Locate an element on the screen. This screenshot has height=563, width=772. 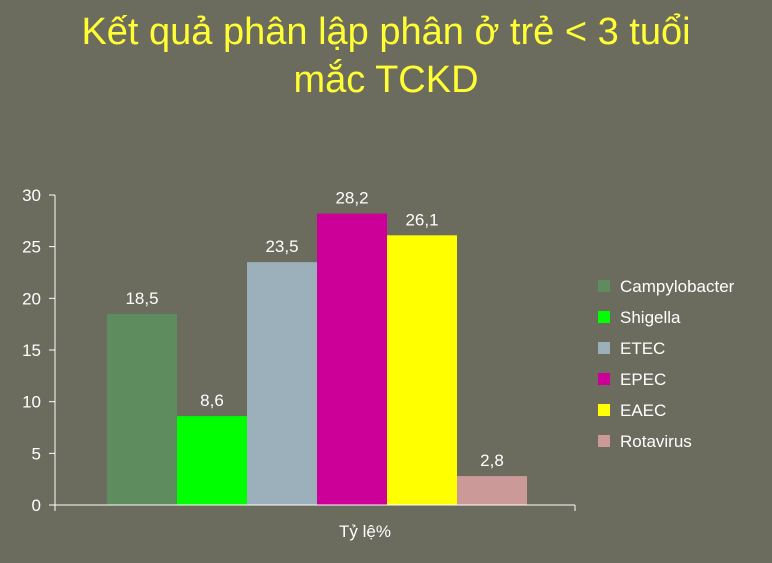
y-axis: 0 5 10 15 20 25 30 is located at coordinates (39, 350).